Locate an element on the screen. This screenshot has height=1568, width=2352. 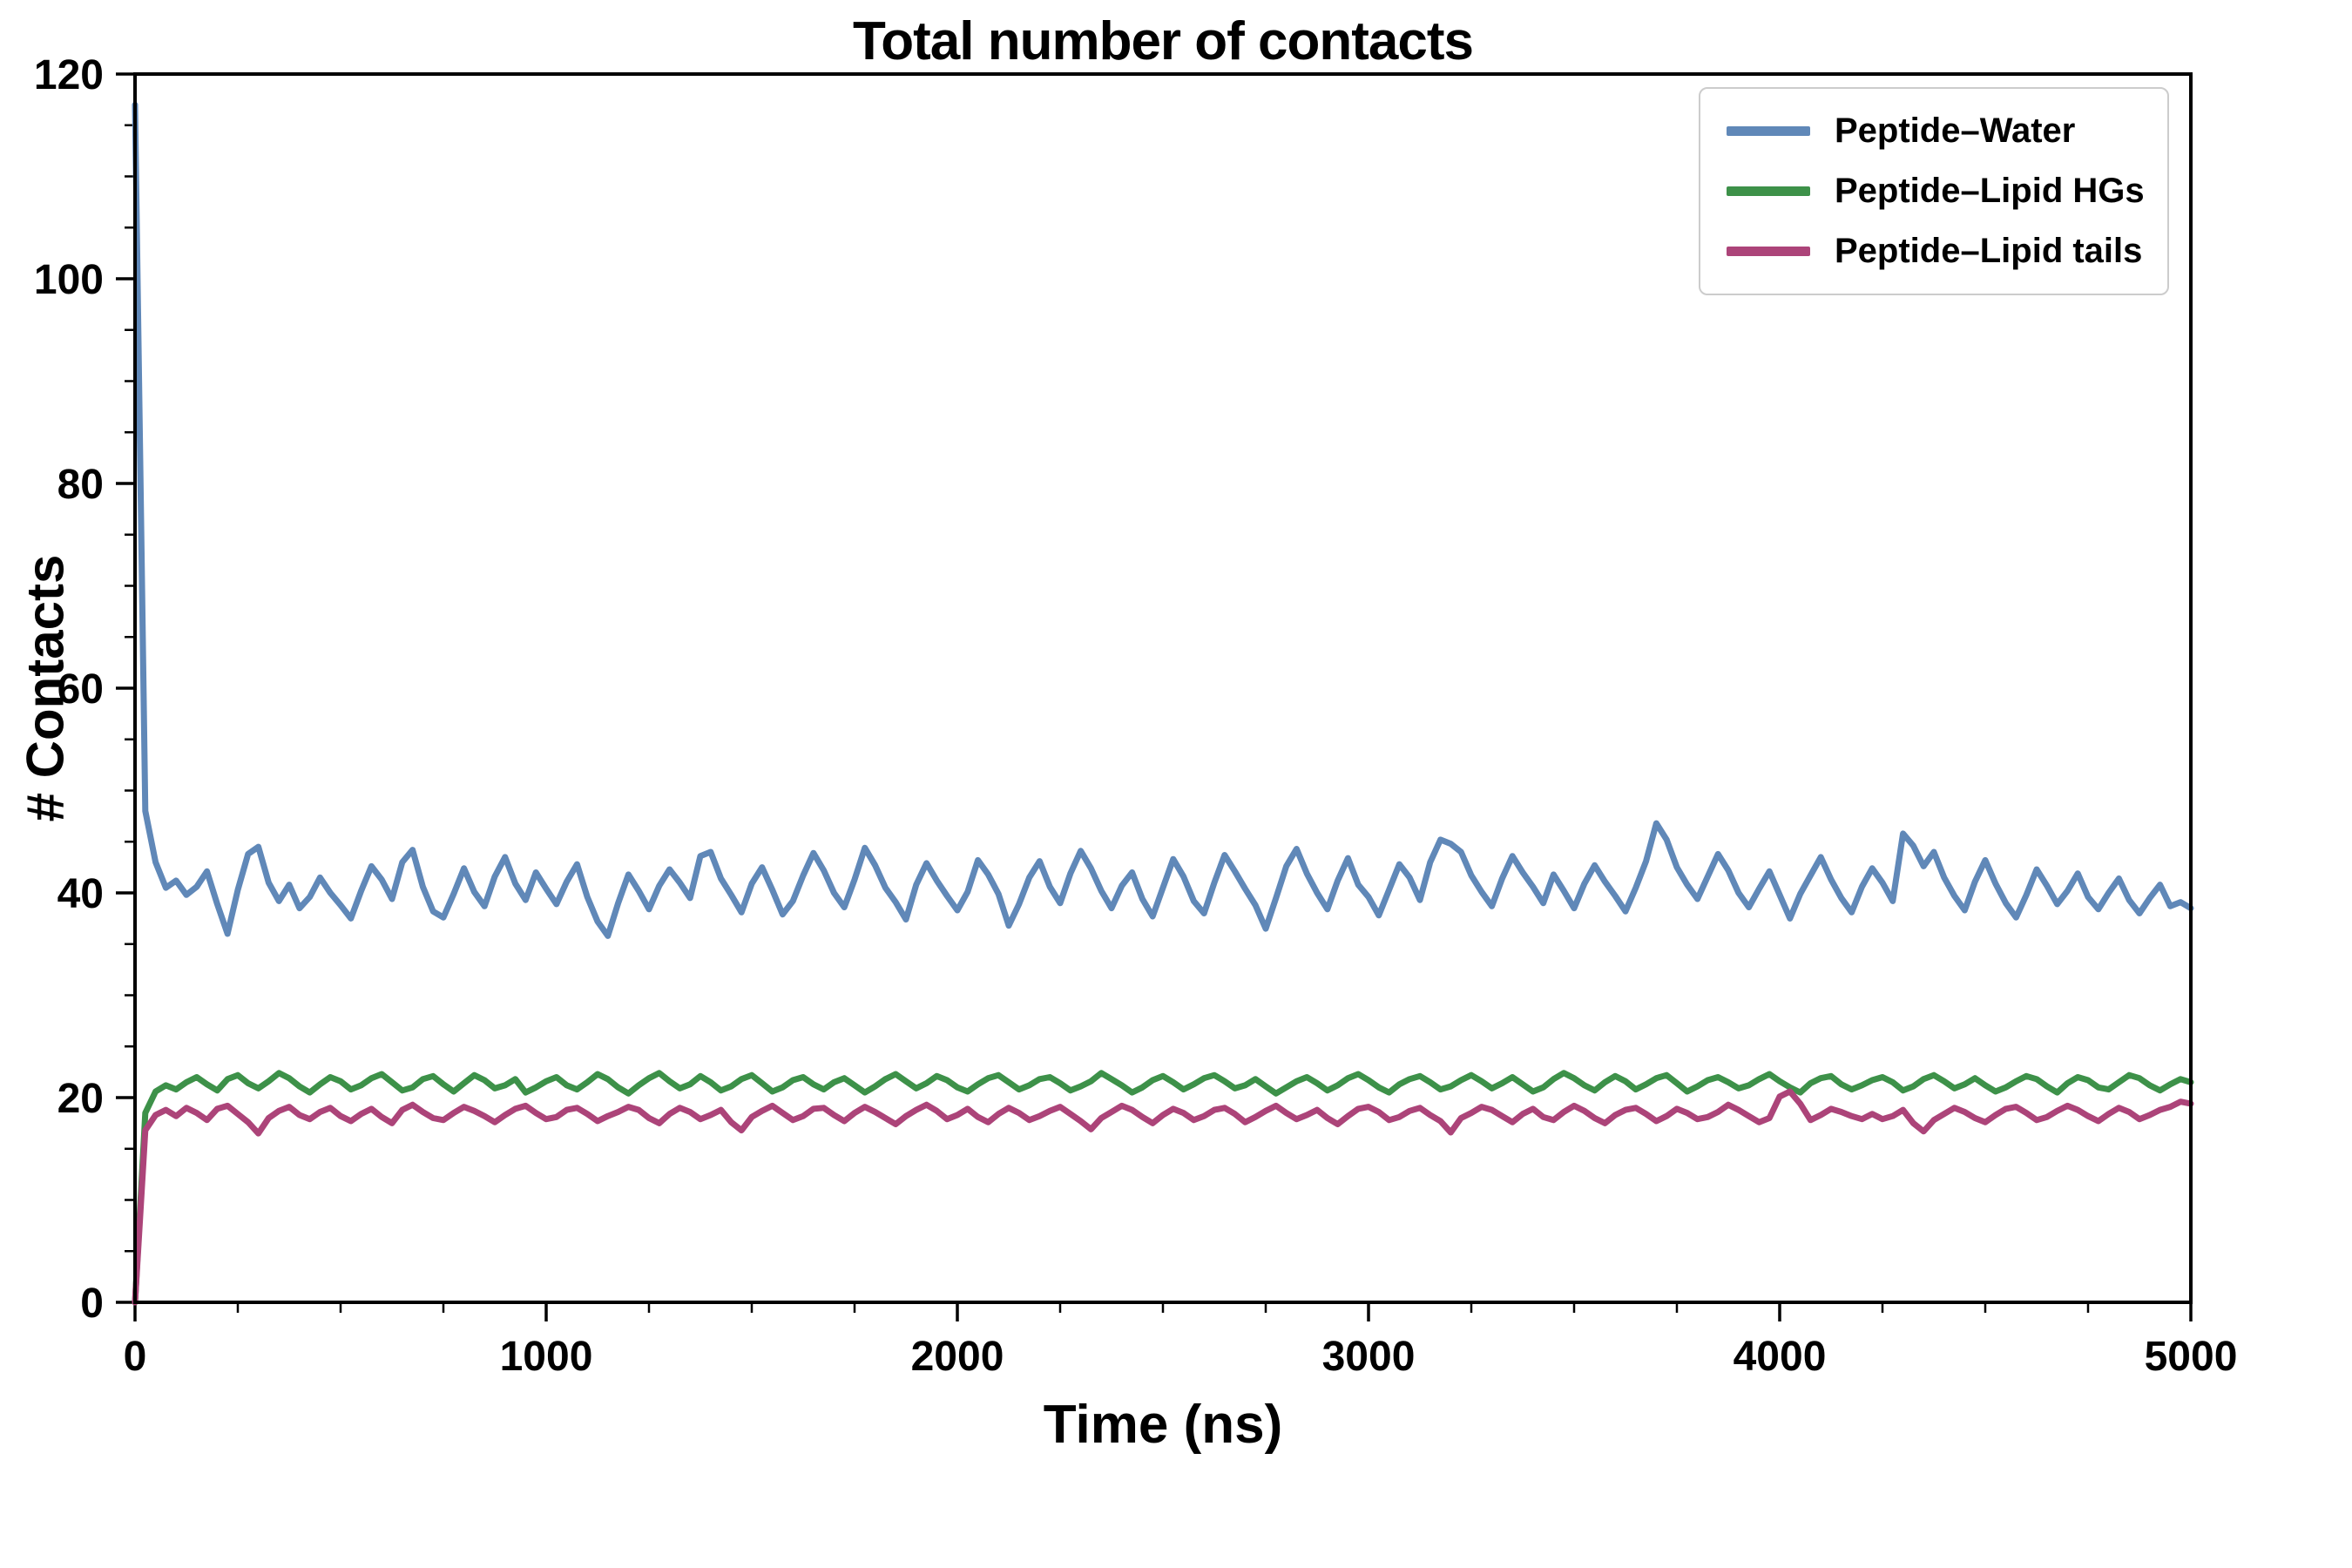
legend-item: Peptide–Water is located at coordinates (1934, 131).